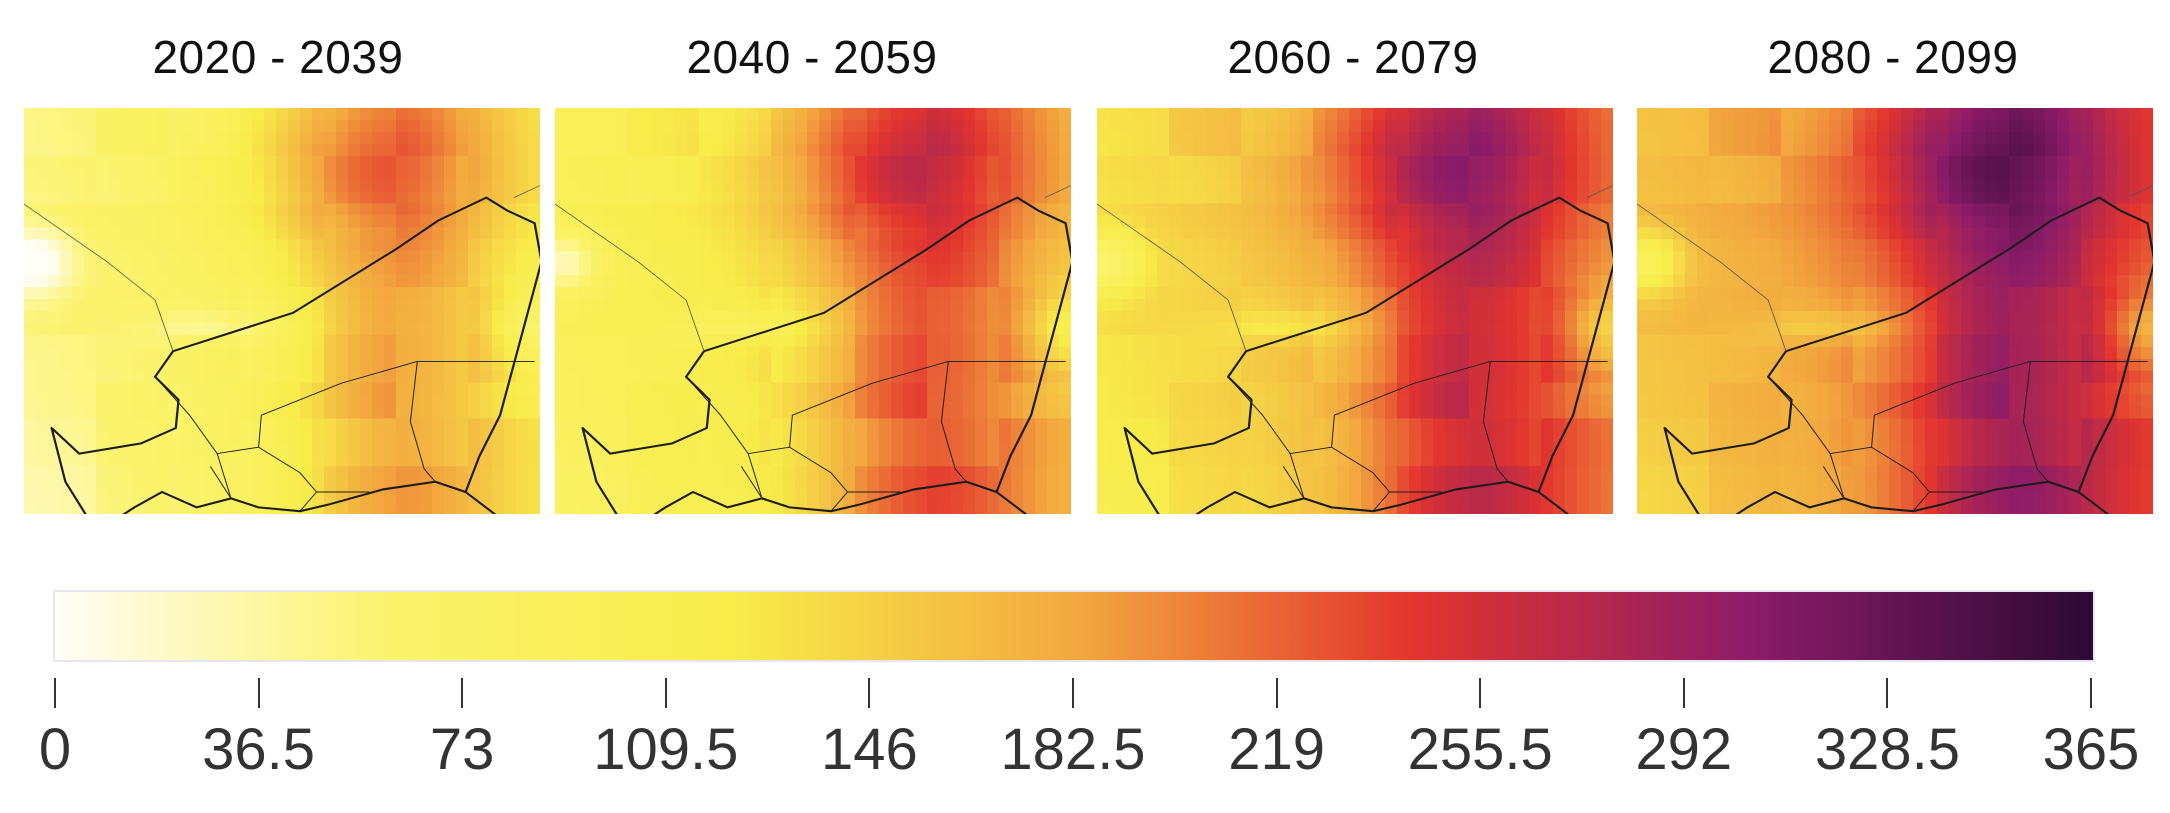 Image resolution: width=2170 pixels, height=813 pixels. What do you see at coordinates (1893, 57) in the screenshot?
I see `period-title-4: 2080 - 2099` at bounding box center [1893, 57].